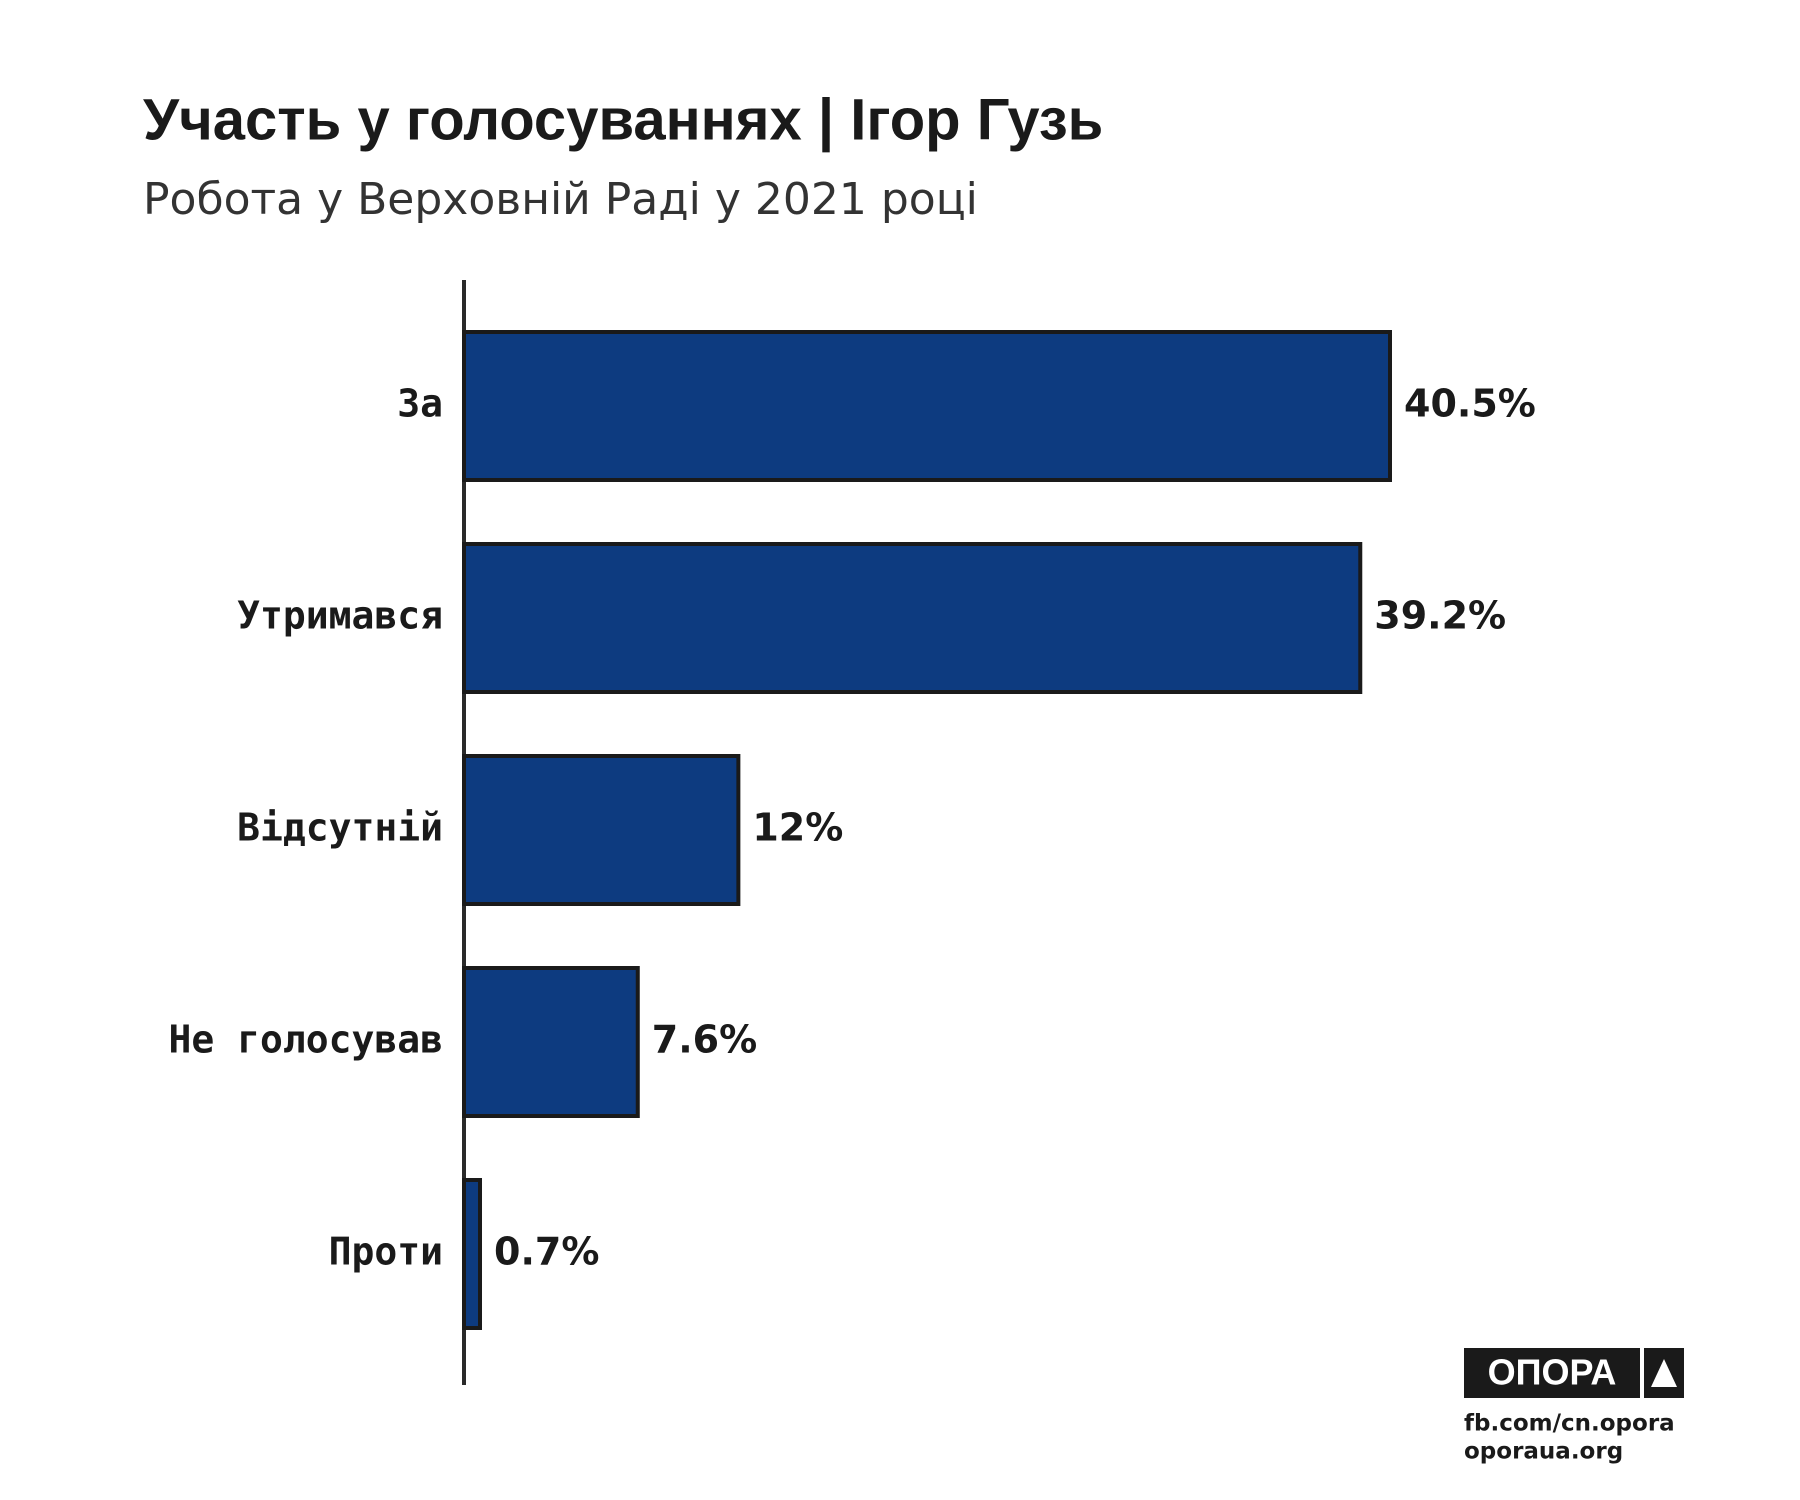 This screenshot has width=1800, height=1500. I want to click on value-label: 39.2%, so click(1440, 616).